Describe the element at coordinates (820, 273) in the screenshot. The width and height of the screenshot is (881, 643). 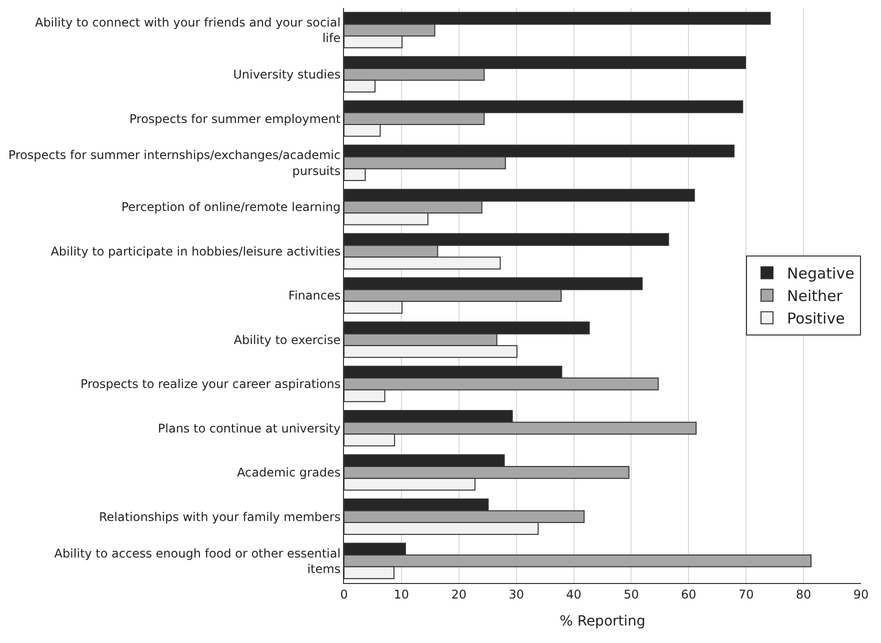
I see `legend-label: Negative` at that location.